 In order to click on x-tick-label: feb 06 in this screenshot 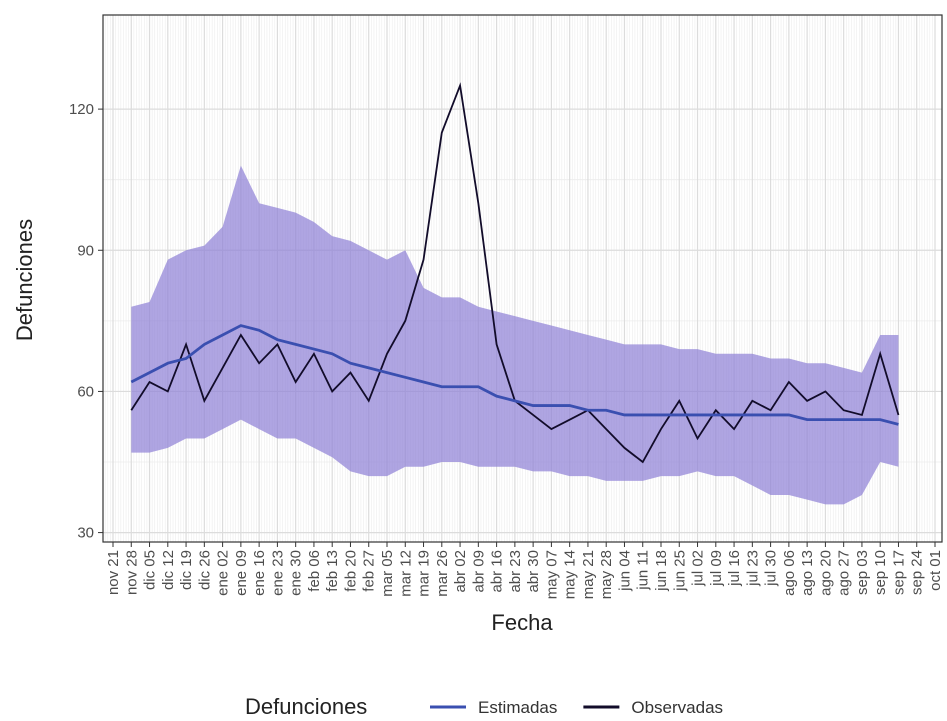, I will do `click(314, 571)`.